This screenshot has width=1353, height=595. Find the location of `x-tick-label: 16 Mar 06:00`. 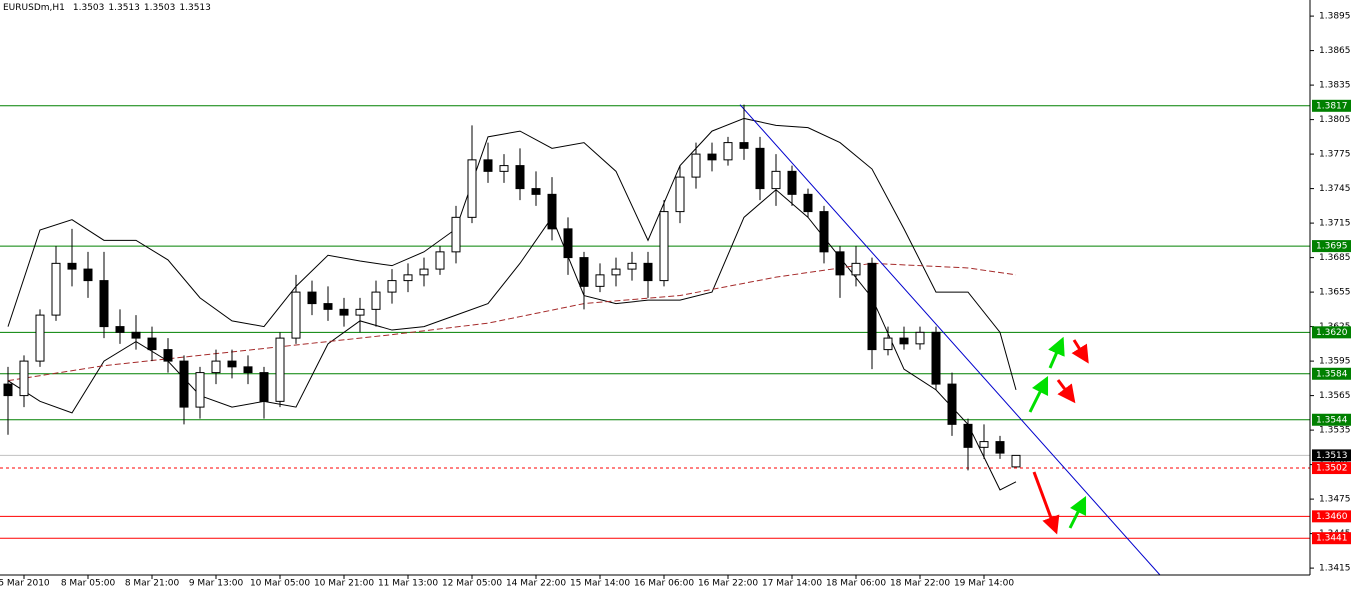

x-tick-label: 16 Mar 06:00 is located at coordinates (664, 584).